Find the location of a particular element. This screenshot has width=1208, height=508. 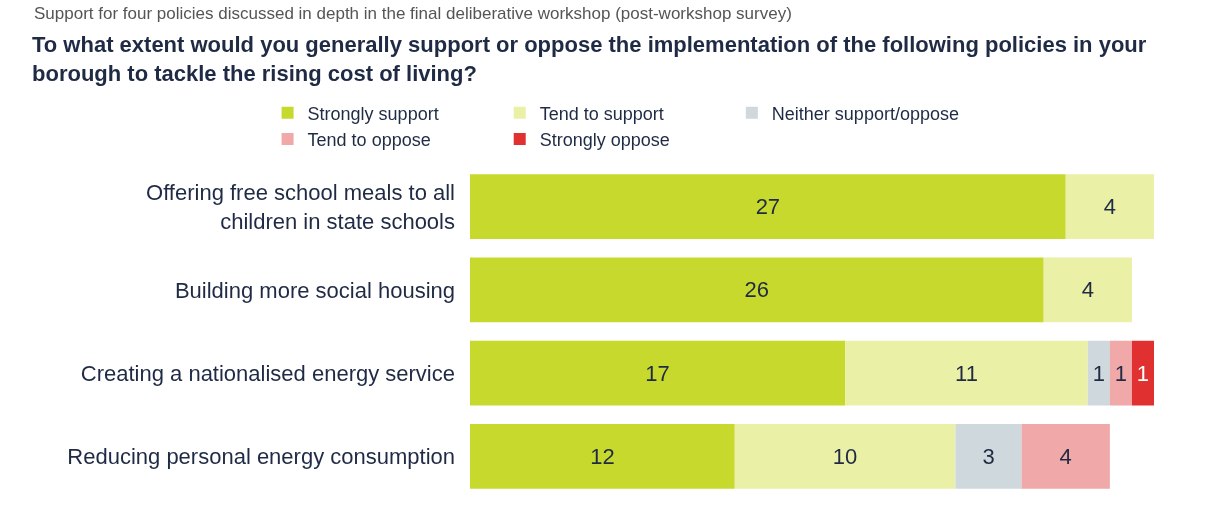

y-tick-label: Building more social housing is located at coordinates (314, 290).